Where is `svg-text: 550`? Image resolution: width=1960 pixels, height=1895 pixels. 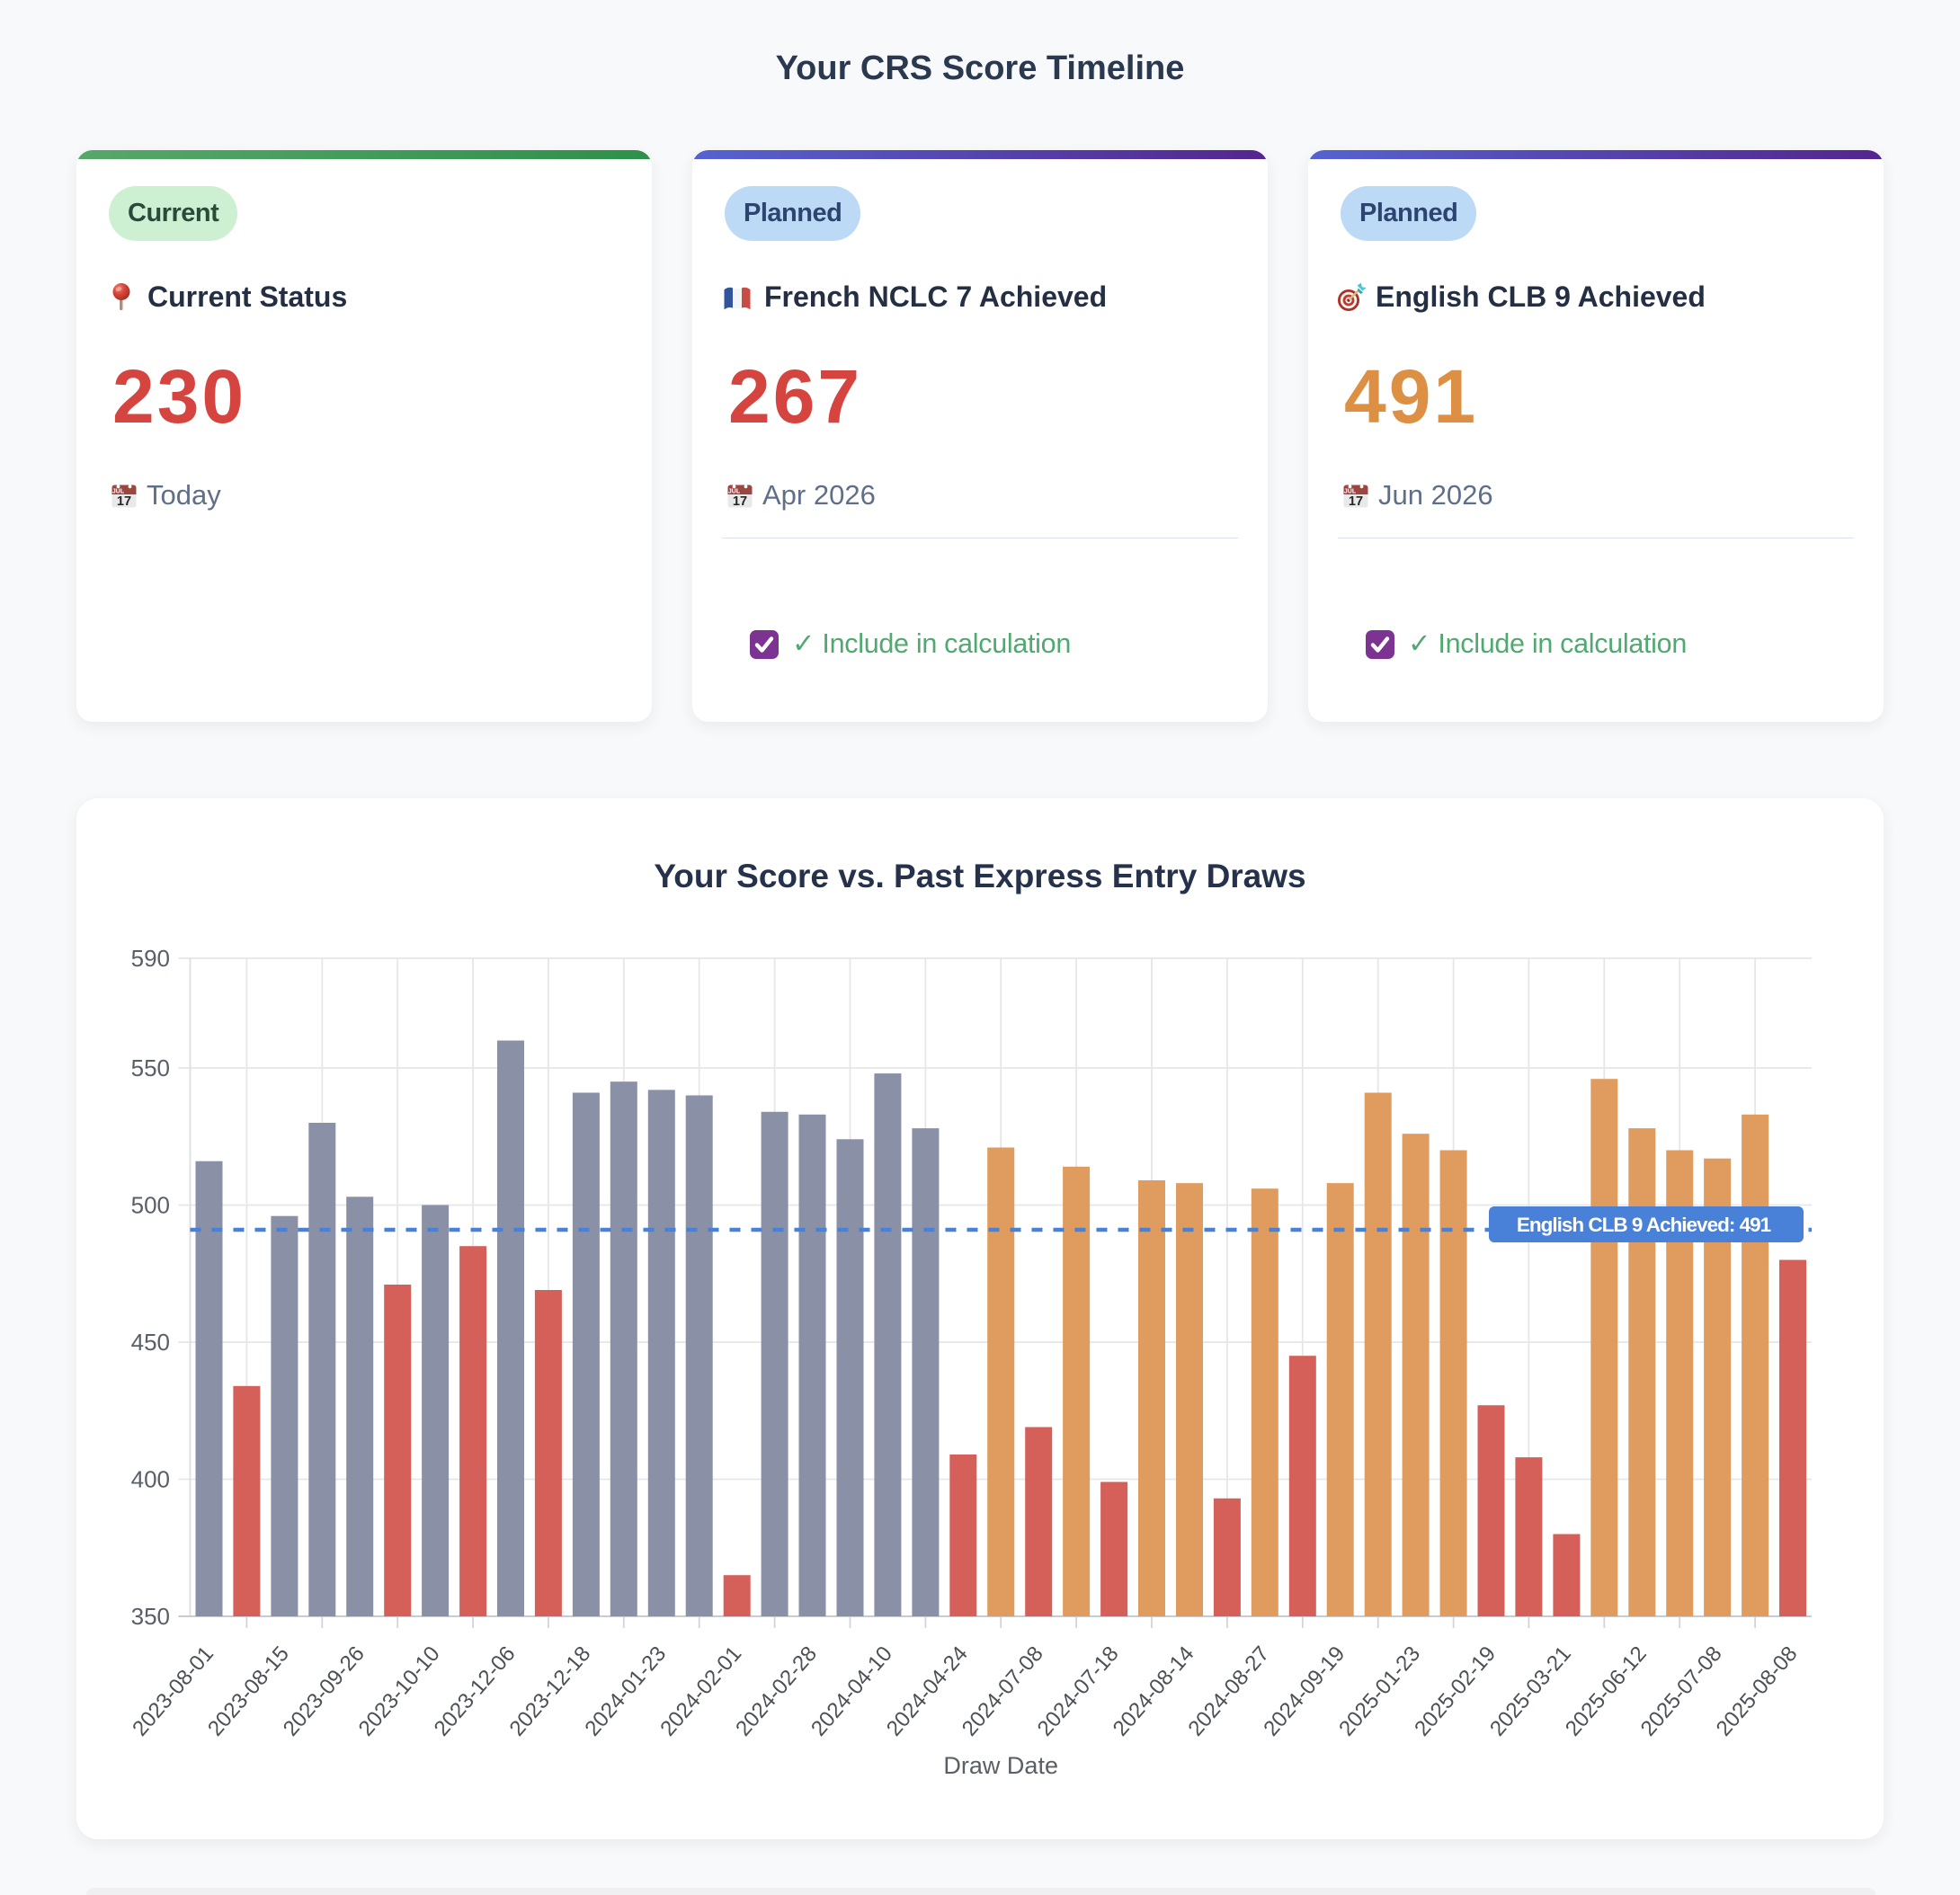
svg-text: 550 is located at coordinates (150, 1067).